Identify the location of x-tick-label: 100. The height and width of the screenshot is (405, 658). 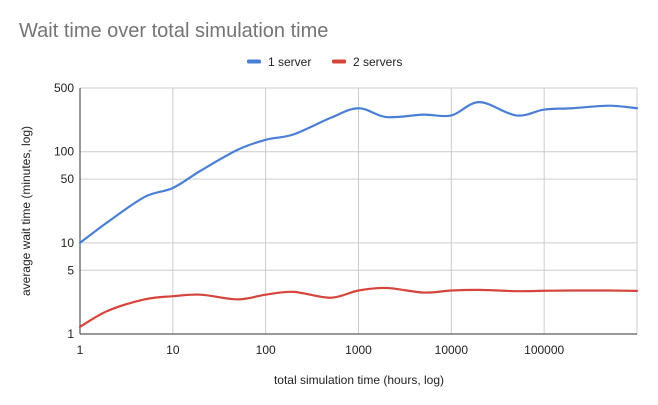
(266, 350).